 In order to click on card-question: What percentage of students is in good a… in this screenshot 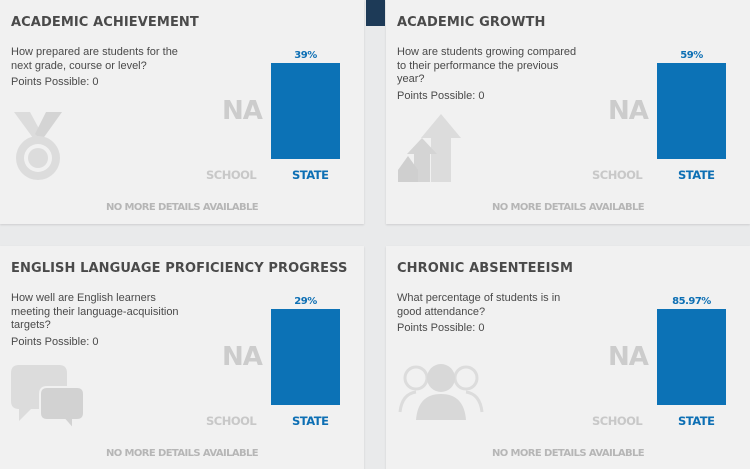, I will do `click(489, 314)`.